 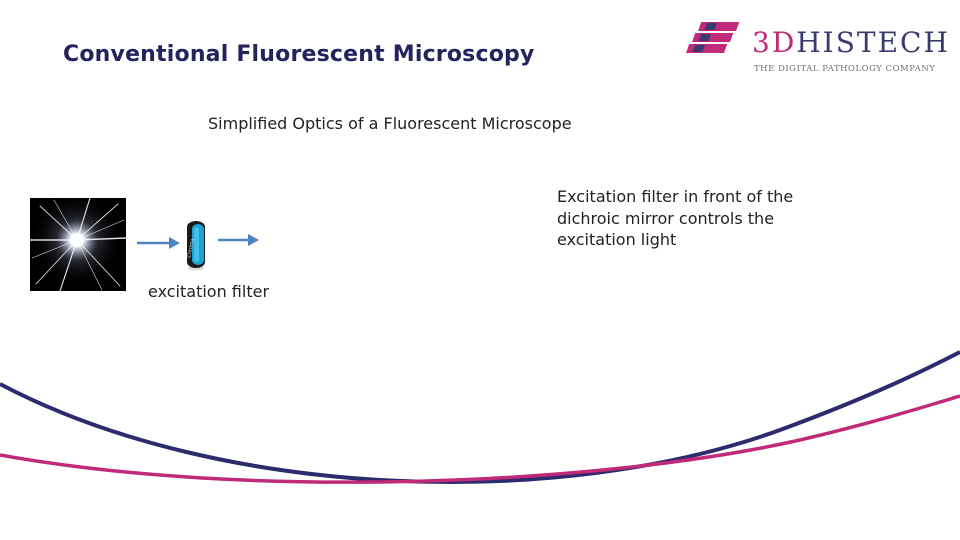 What do you see at coordinates (666, 218) in the screenshot?
I see `description-line: dichroic mirror controls the` at bounding box center [666, 218].